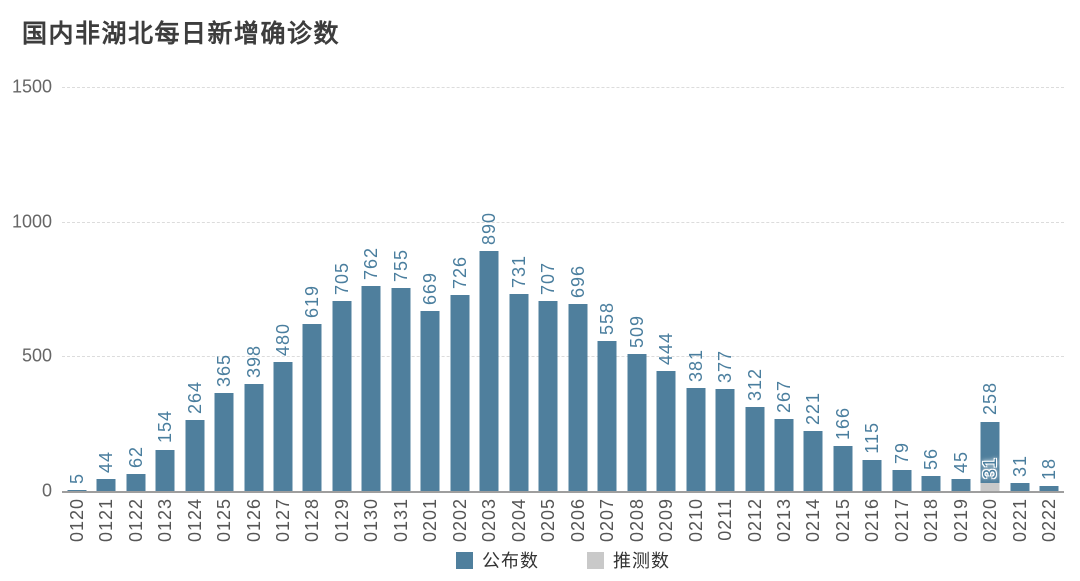  I want to click on bar-slot: 45 0219, so click(960, 314).